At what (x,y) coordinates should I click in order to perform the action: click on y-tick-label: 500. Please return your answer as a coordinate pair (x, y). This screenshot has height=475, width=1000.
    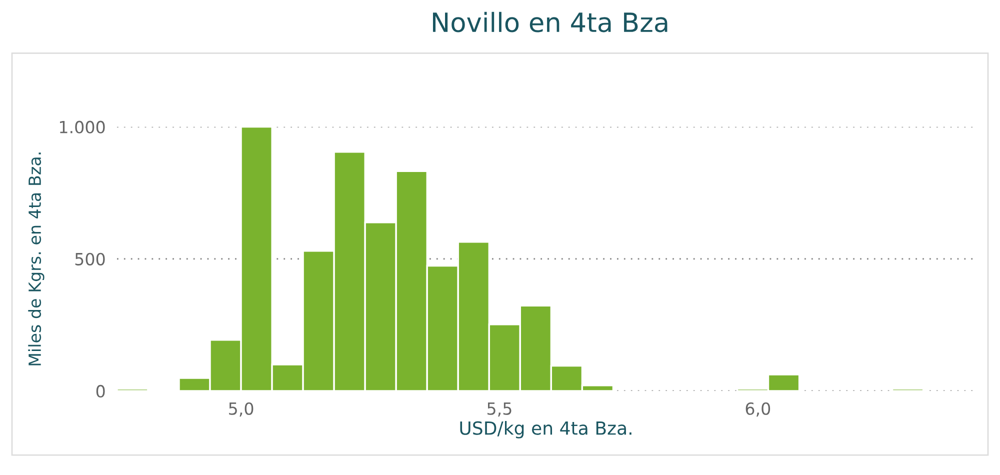
    Looking at the image, I should click on (90, 259).